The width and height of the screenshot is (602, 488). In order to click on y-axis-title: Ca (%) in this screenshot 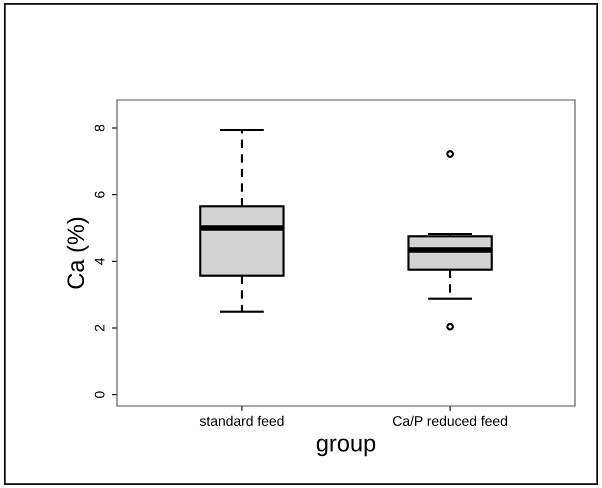, I will do `click(77, 253)`.